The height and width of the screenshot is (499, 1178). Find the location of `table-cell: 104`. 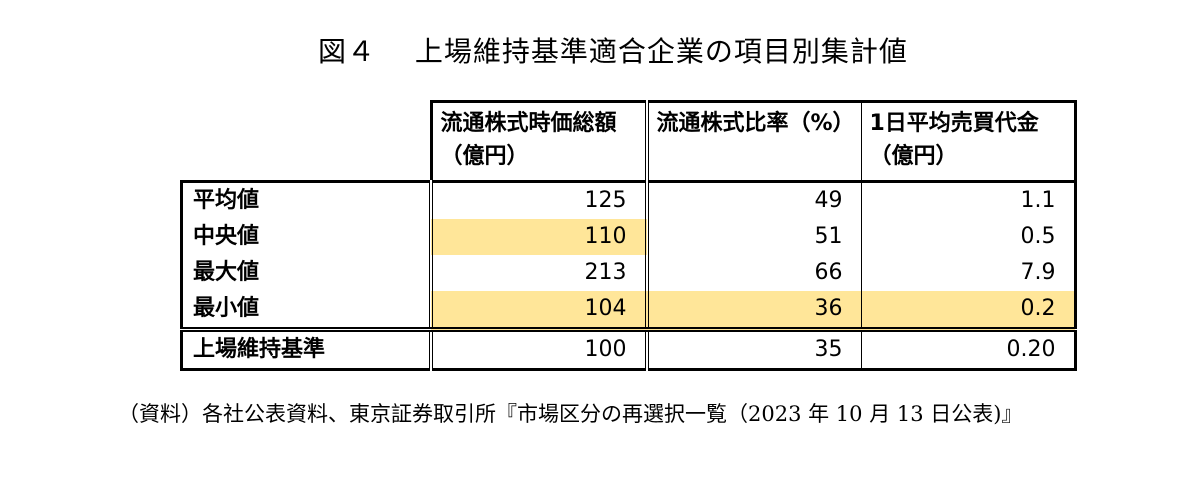

table-cell: 104 is located at coordinates (540, 310).